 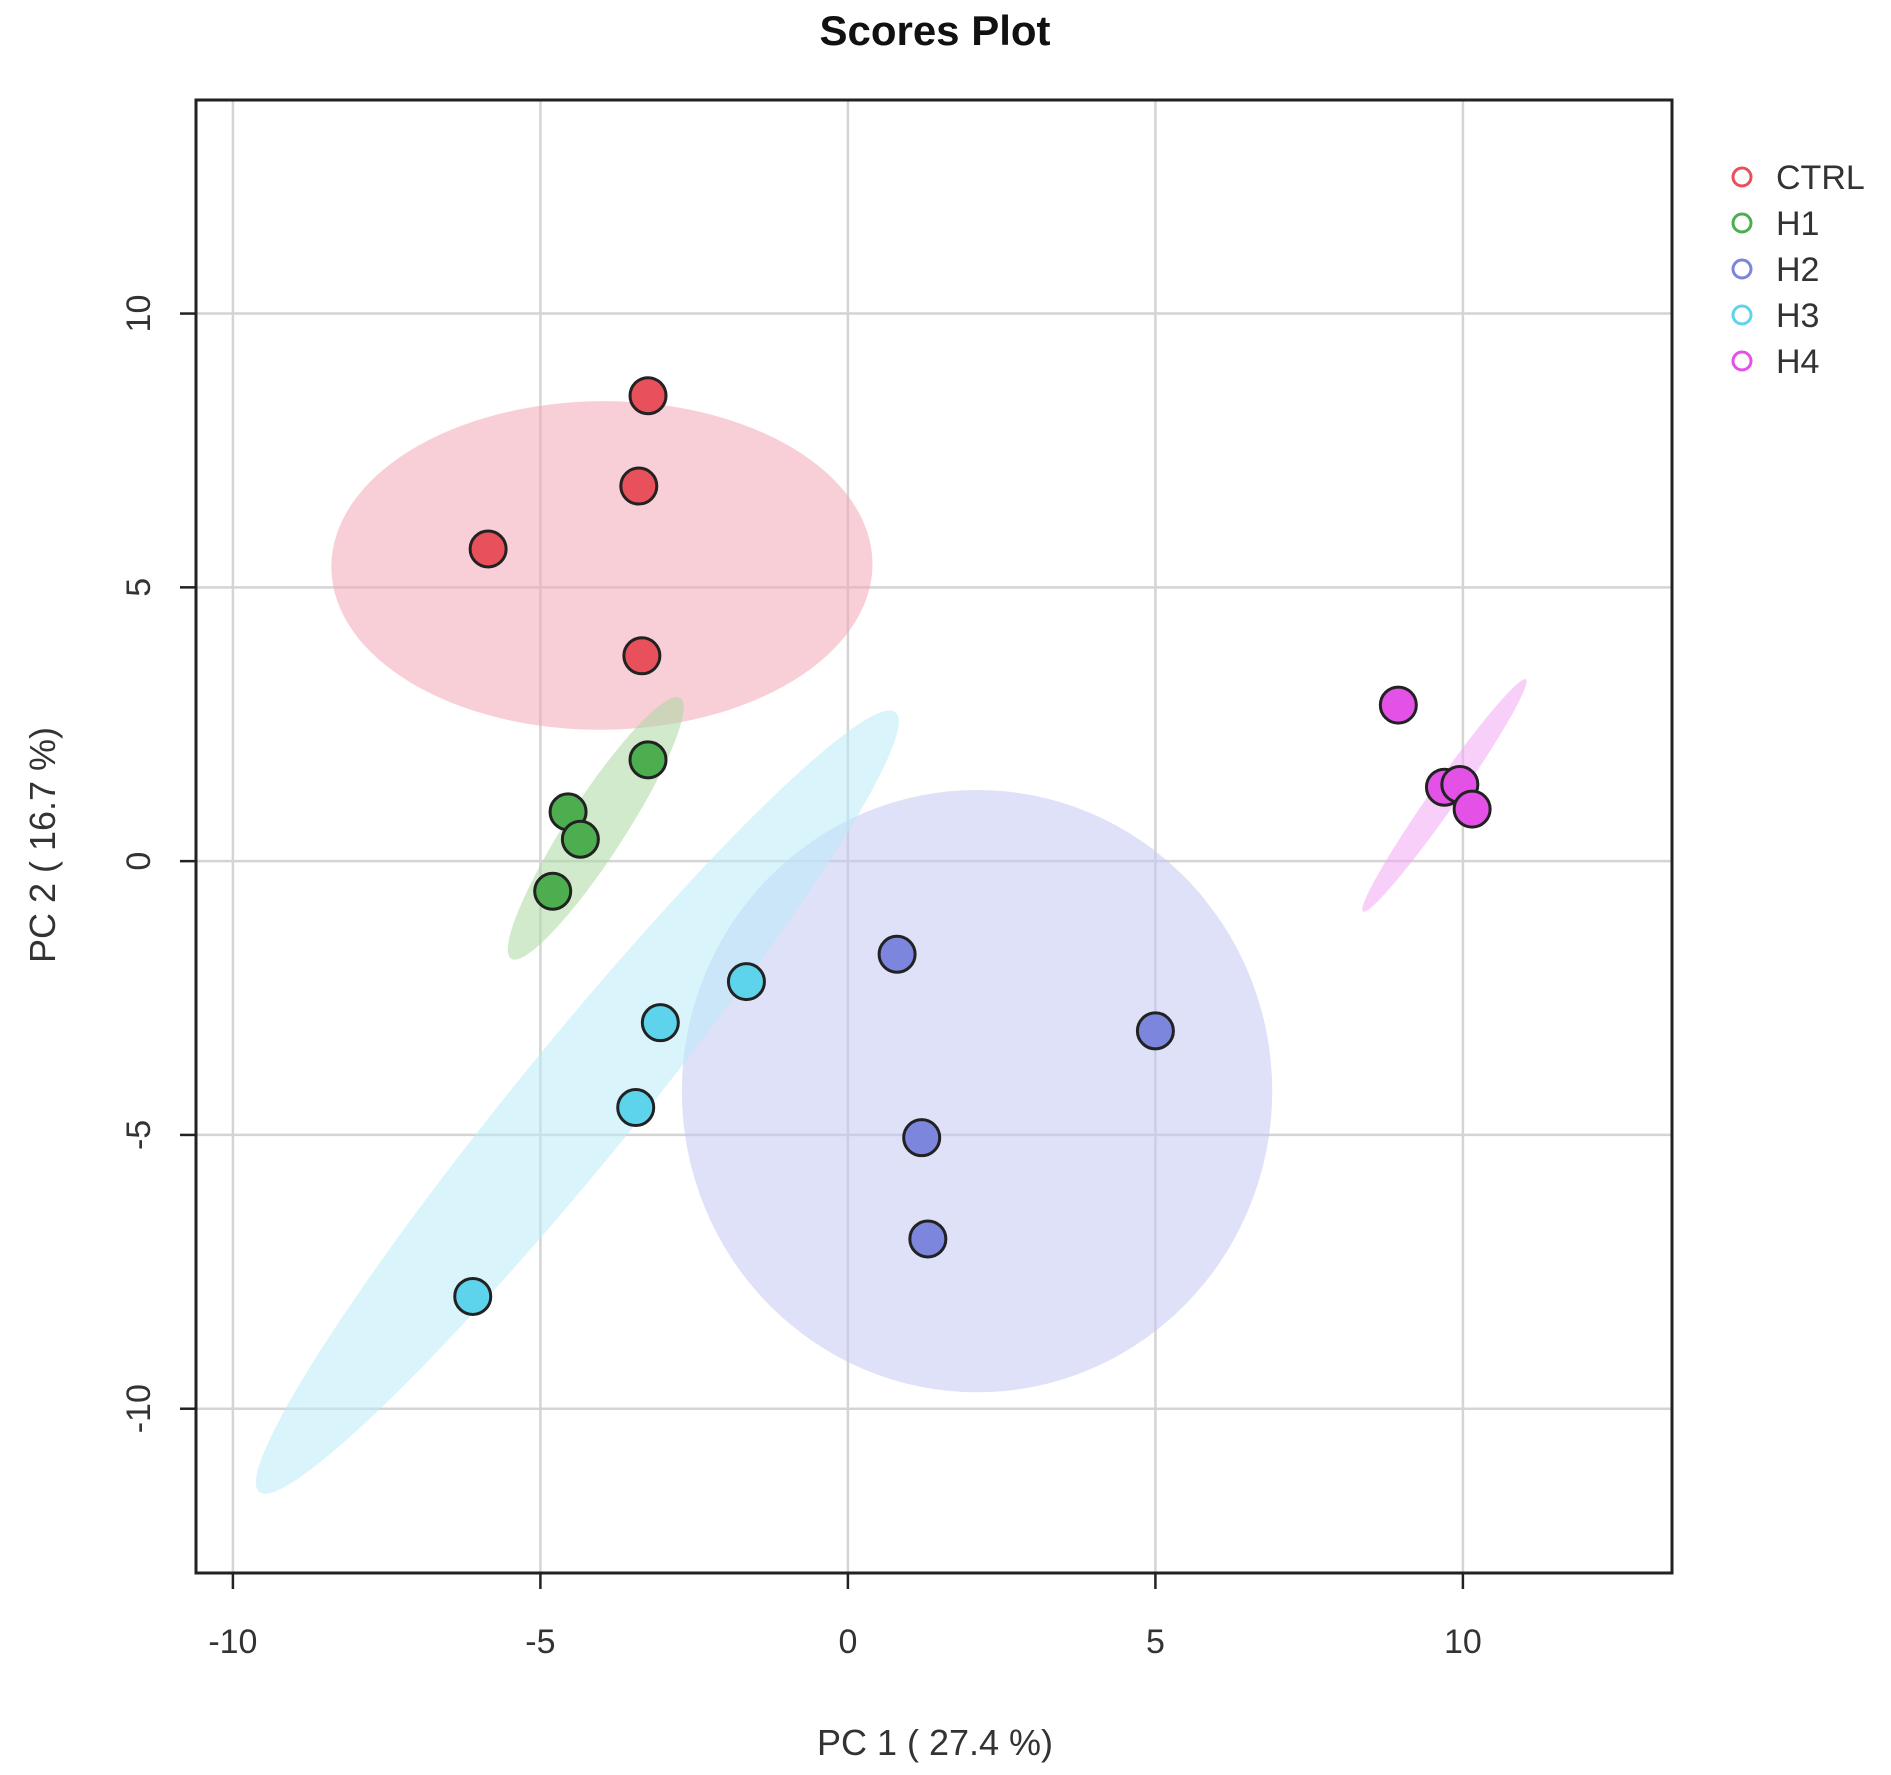 I want to click on x-tick-label: -10, so click(x=232, y=1642).